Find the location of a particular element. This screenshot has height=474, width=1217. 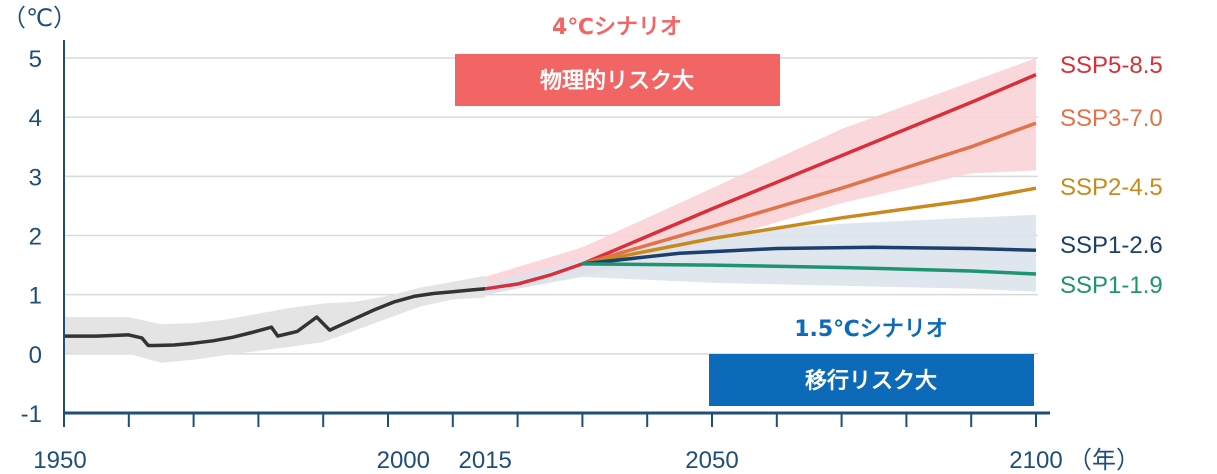

series-label-ssp1-1-9: SSP1-1.9 is located at coordinates (1111, 285).